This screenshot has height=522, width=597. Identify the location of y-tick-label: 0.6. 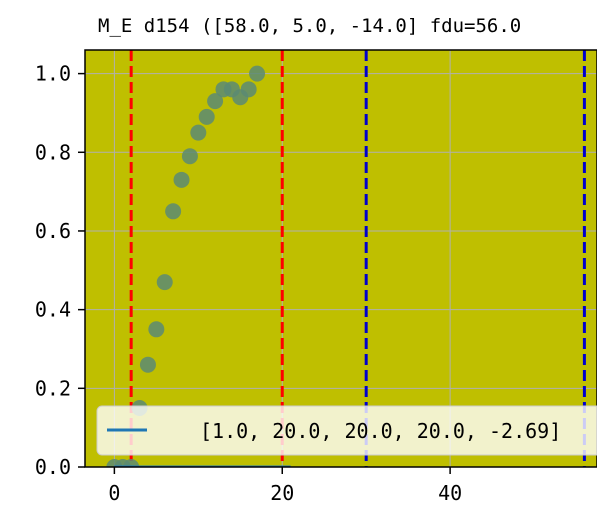
(53, 231).